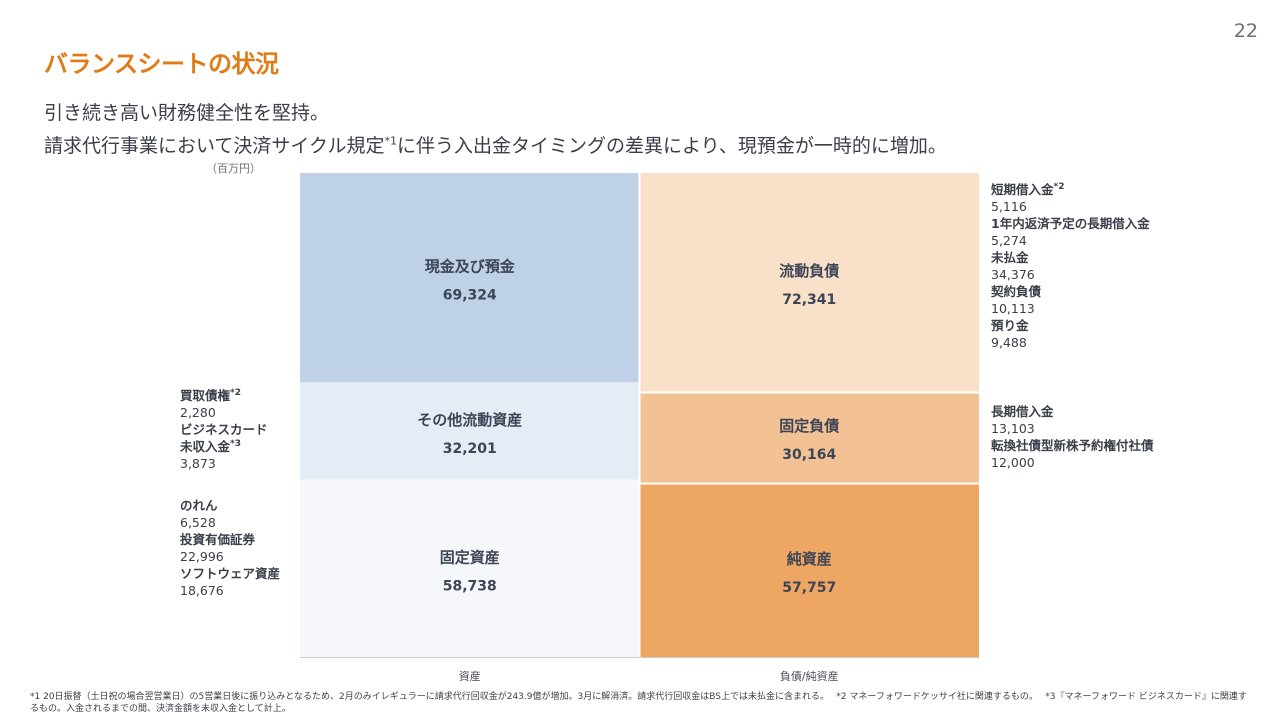 The width and height of the screenshot is (1280, 720). Describe the element at coordinates (469, 420) in the screenshot. I see `segment-label: その他流動資産` at that location.